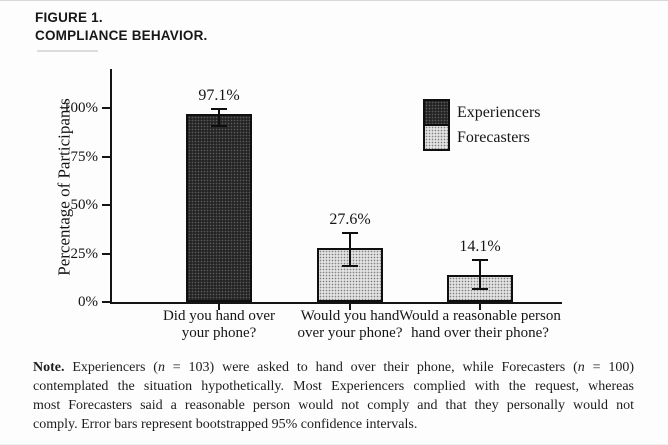 This screenshot has height=445, width=668. I want to click on category-label-line: over your phone?, so click(350, 332).